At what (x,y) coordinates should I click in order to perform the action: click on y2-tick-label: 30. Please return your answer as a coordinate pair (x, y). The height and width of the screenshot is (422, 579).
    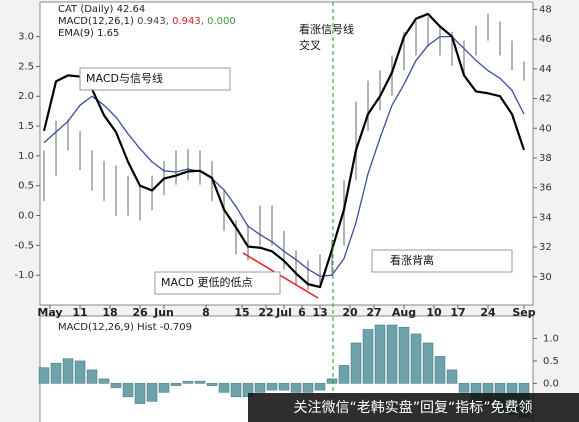
    Looking at the image, I should click on (545, 277).